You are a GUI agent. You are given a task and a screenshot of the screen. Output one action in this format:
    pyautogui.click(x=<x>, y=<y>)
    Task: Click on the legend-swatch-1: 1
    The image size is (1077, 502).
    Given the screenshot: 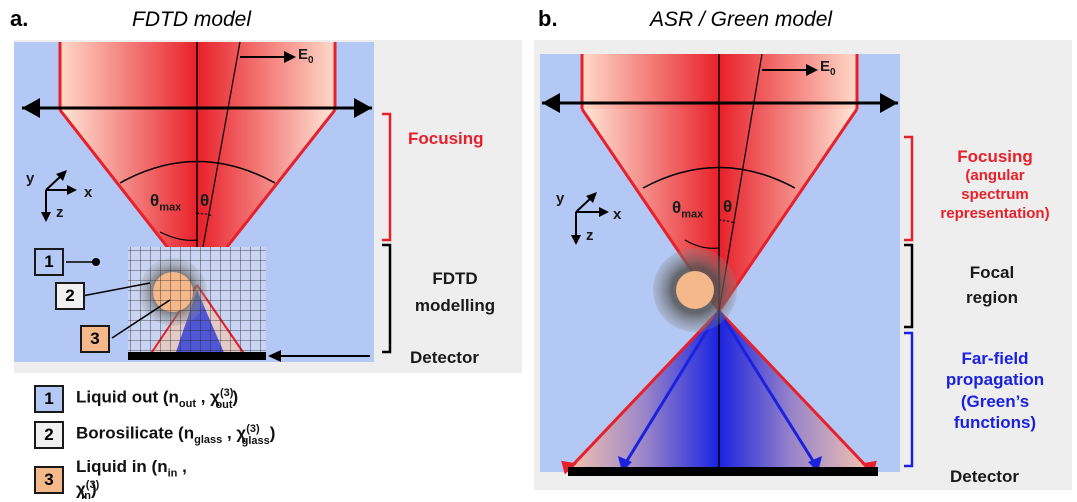 What is the action you would take?
    pyautogui.click(x=49, y=399)
    